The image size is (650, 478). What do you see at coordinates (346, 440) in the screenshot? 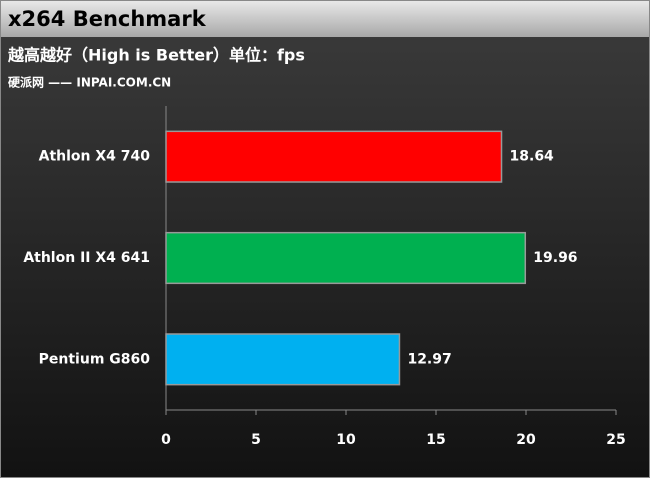
I see `x-tick-label: 10` at bounding box center [346, 440].